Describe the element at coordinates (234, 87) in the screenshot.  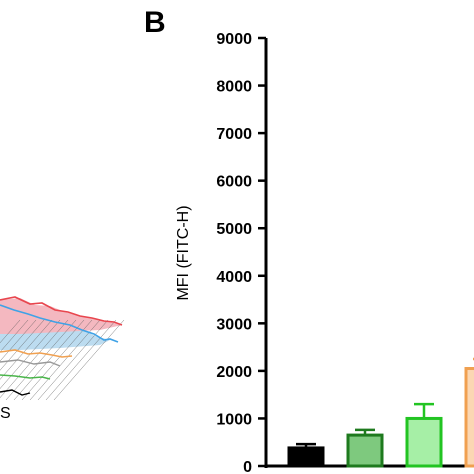
I see `y-tick-label: 8000` at that location.